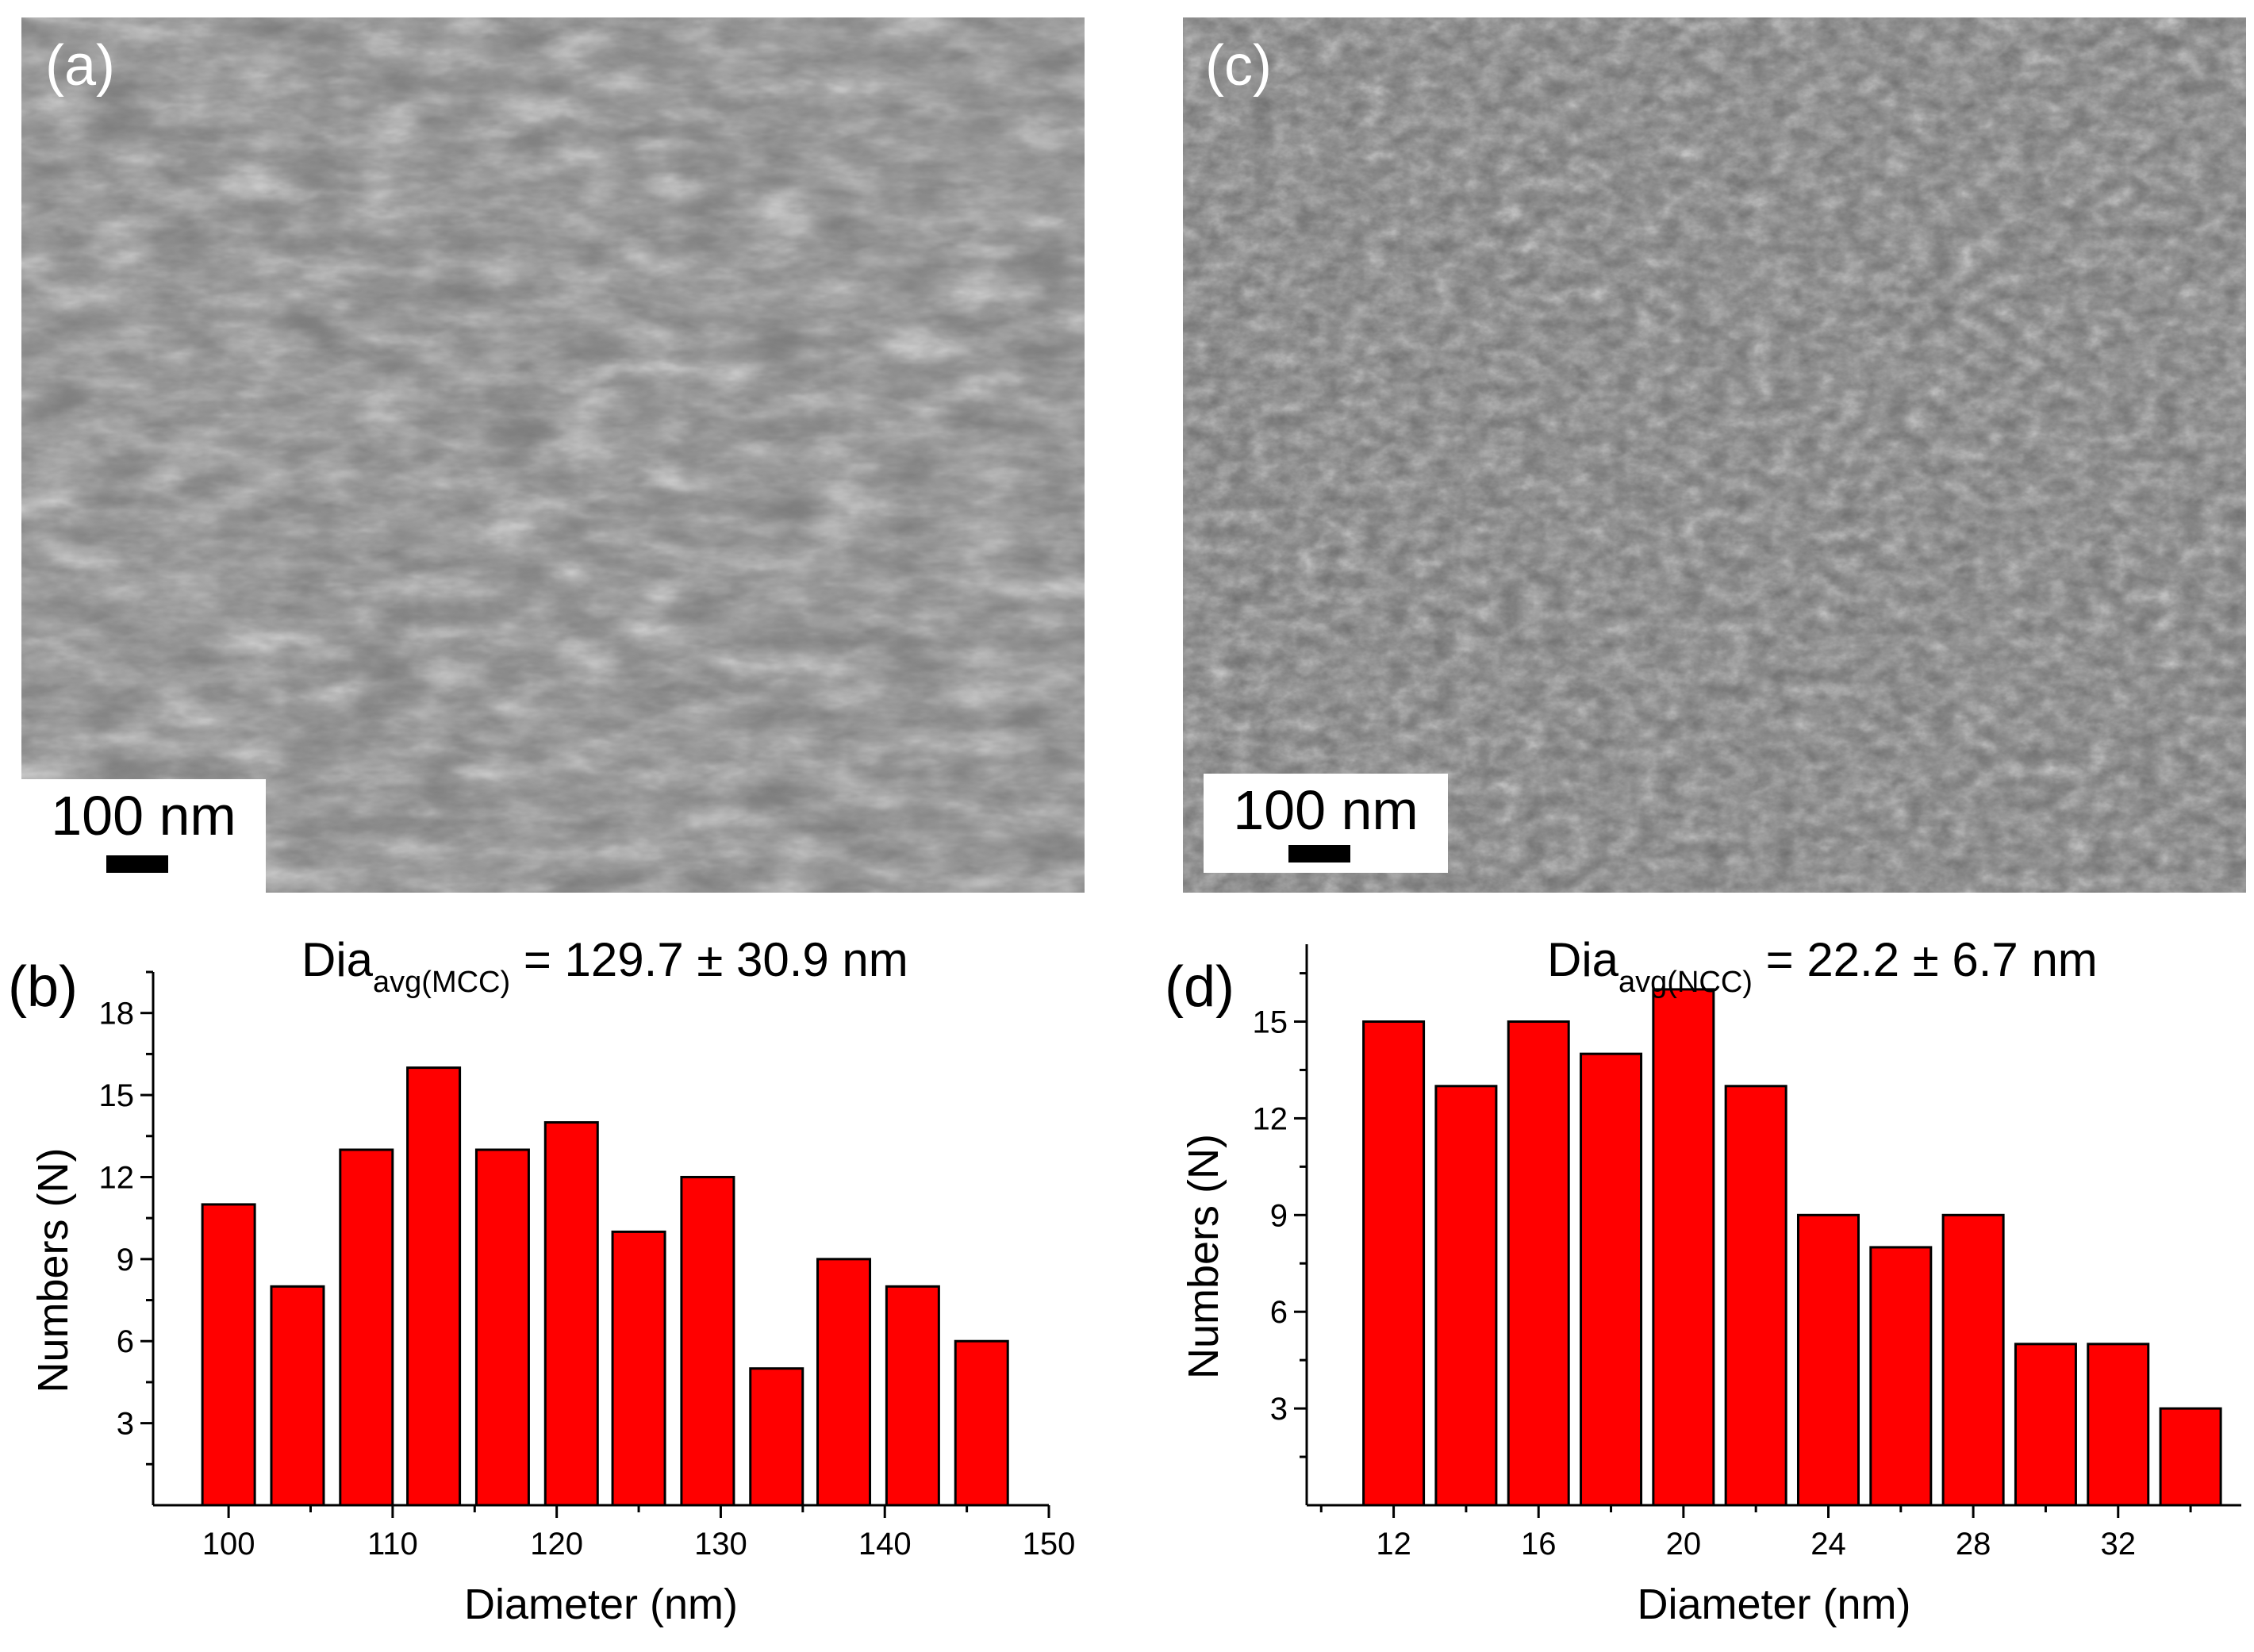  Describe the element at coordinates (720, 1544) in the screenshot. I see `x-tick-label-b: 130` at that location.